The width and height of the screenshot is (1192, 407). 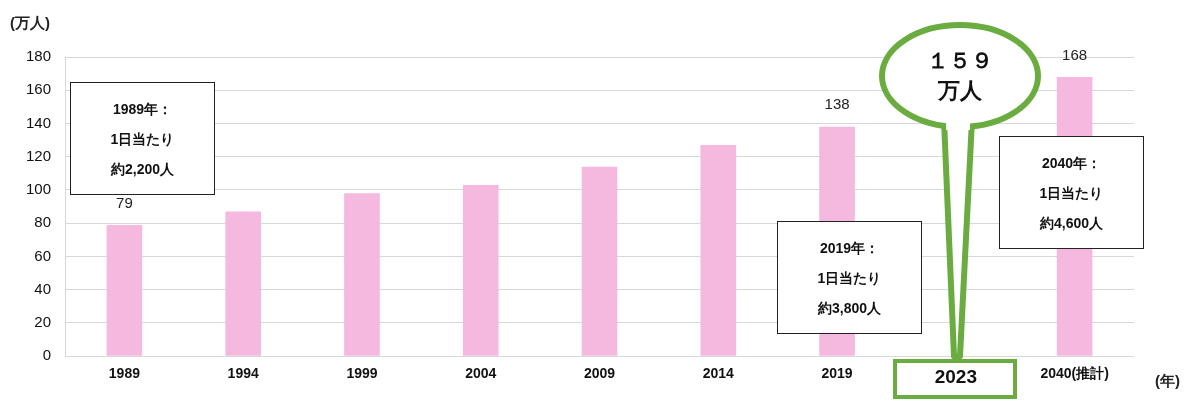 I want to click on annotation: 2040年：, so click(x=1071, y=163).